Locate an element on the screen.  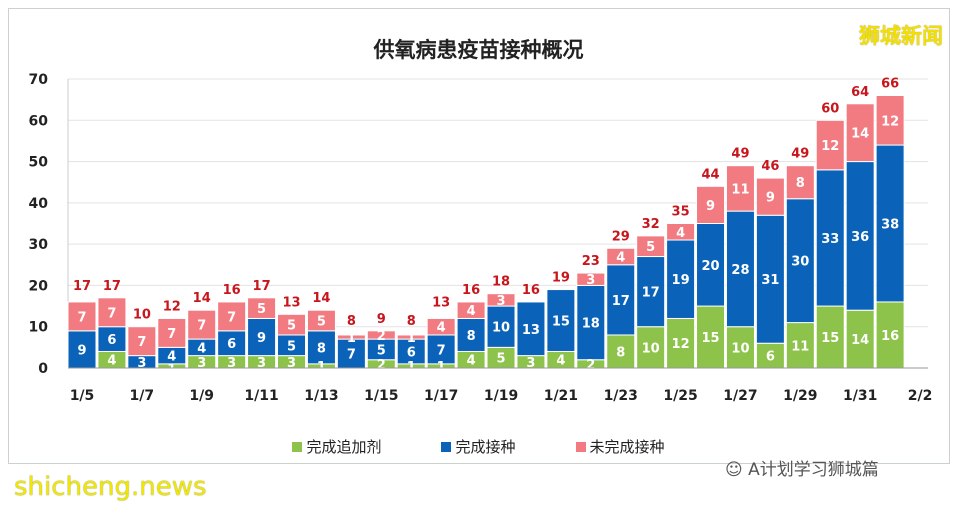
legend-label: 未完成接种 is located at coordinates (627, 447).